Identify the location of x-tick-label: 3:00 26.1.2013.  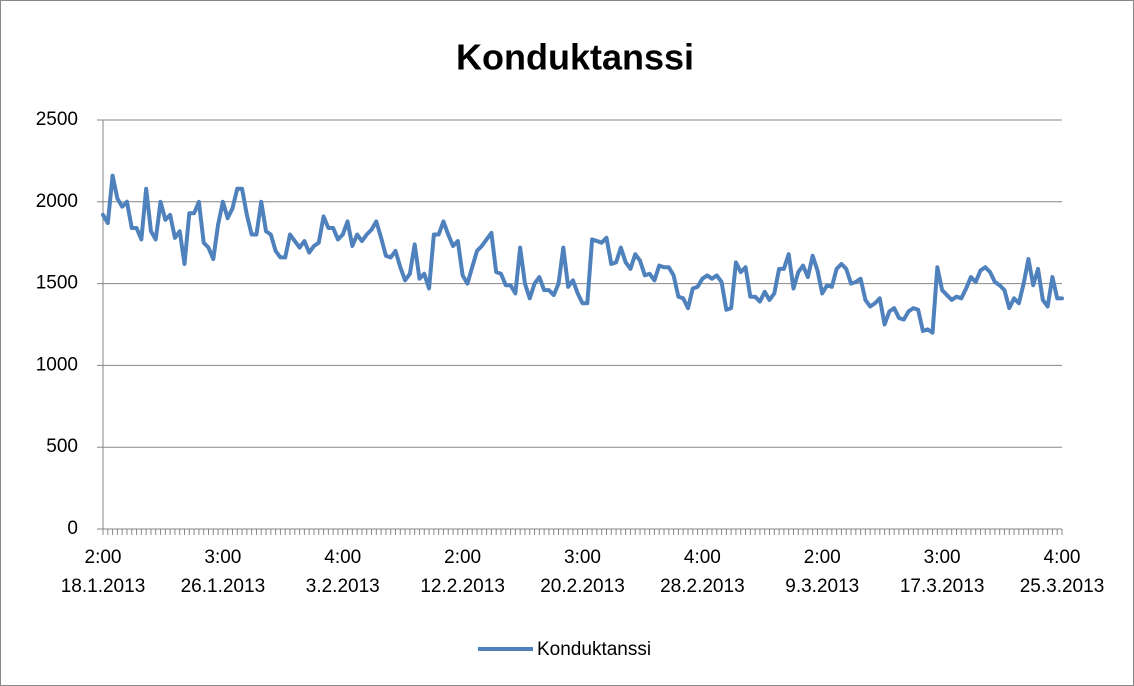
(223, 572).